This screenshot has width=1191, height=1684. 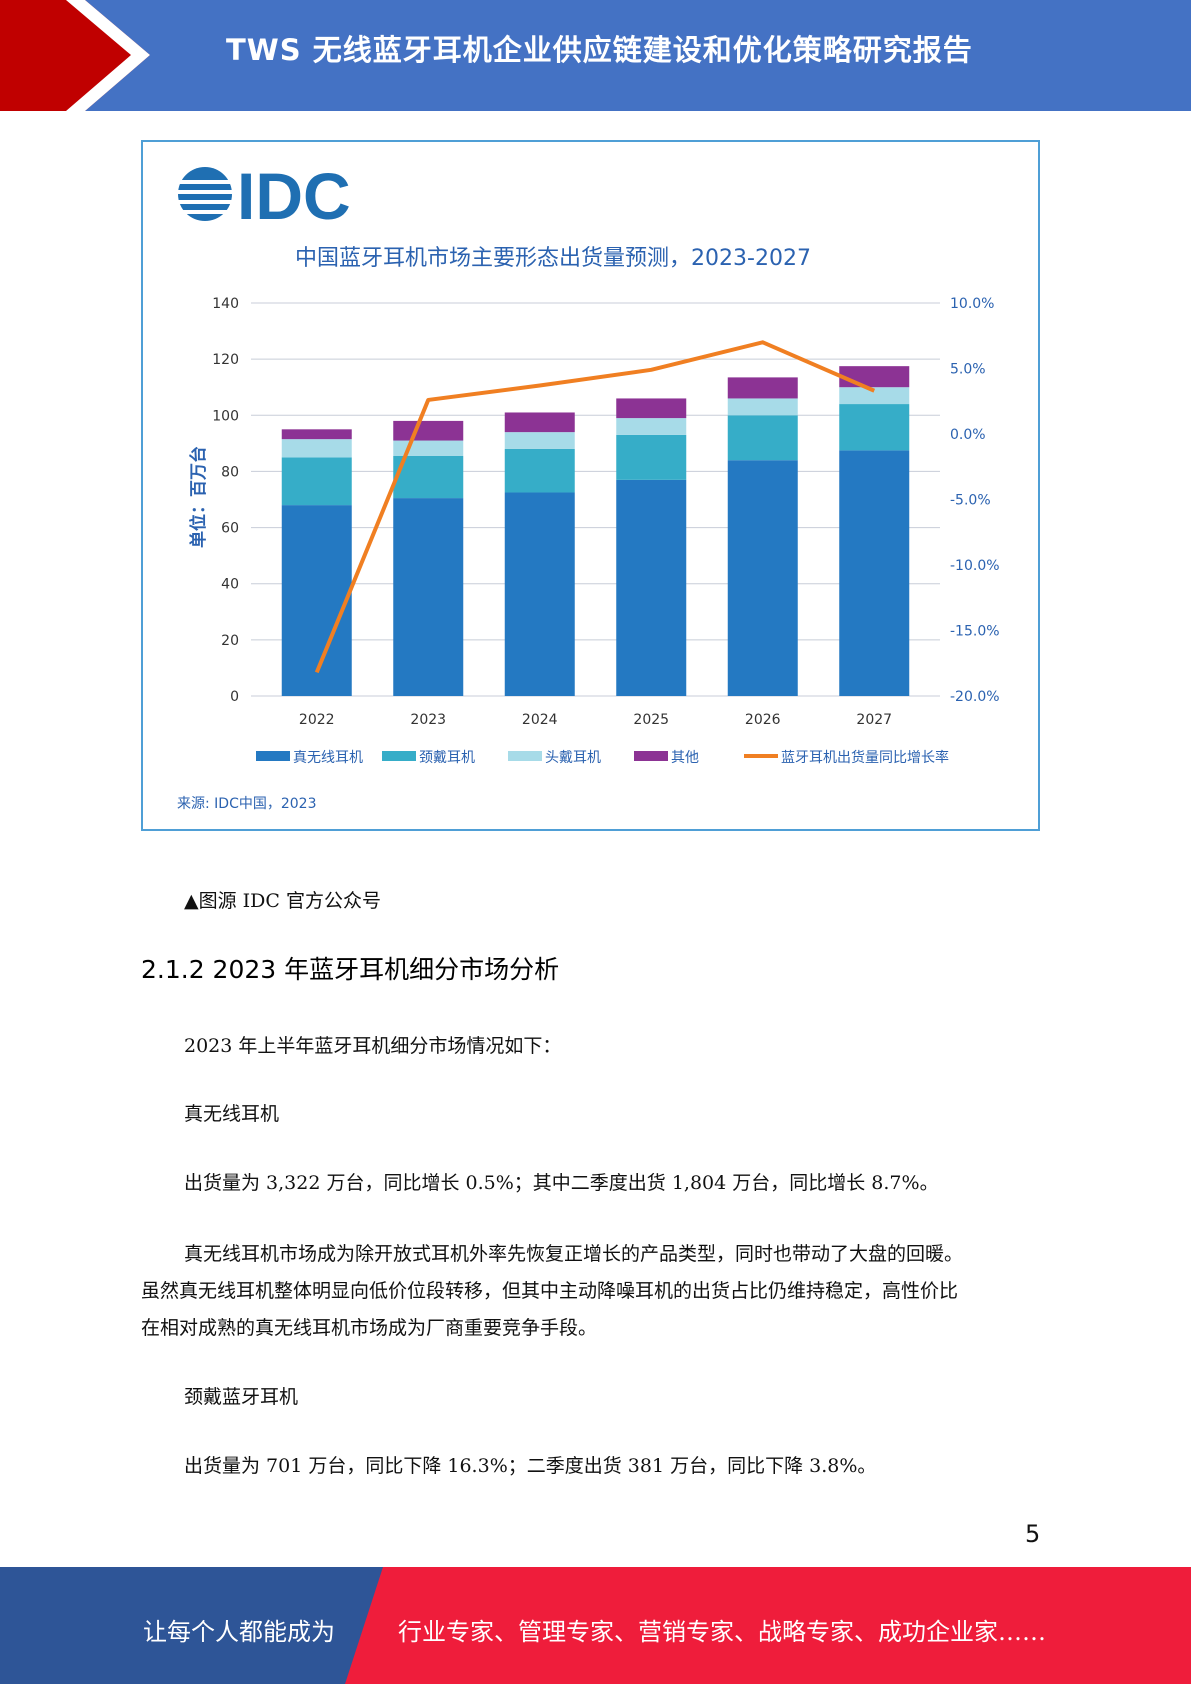 I want to click on chart-source-note: 来源: IDC中国，2023, so click(x=246, y=804).